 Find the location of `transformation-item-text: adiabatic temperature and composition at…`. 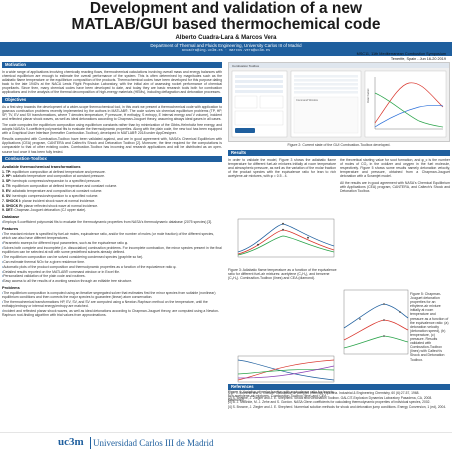

transformation-item-text: adiabatic temperature and composition at… is located at coordinates (58, 176).